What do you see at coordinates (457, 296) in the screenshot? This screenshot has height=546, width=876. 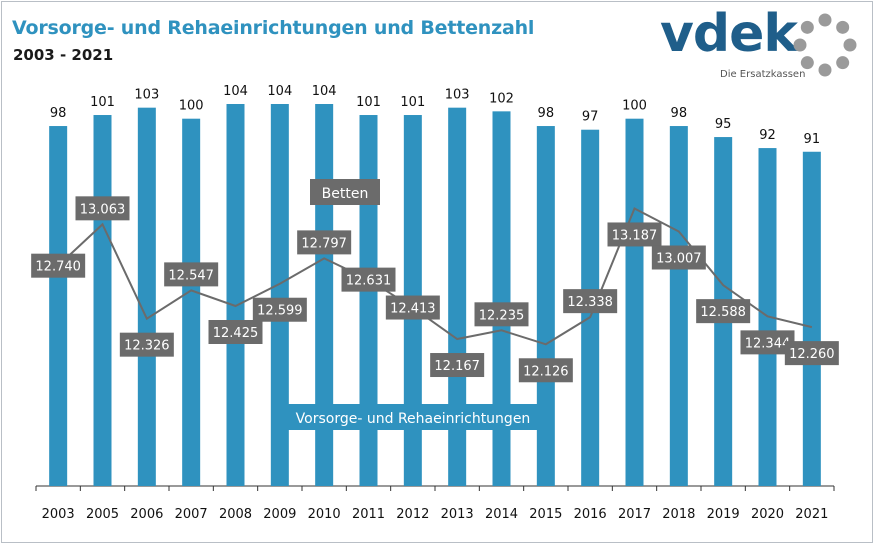 I see `bar-2013` at bounding box center [457, 296].